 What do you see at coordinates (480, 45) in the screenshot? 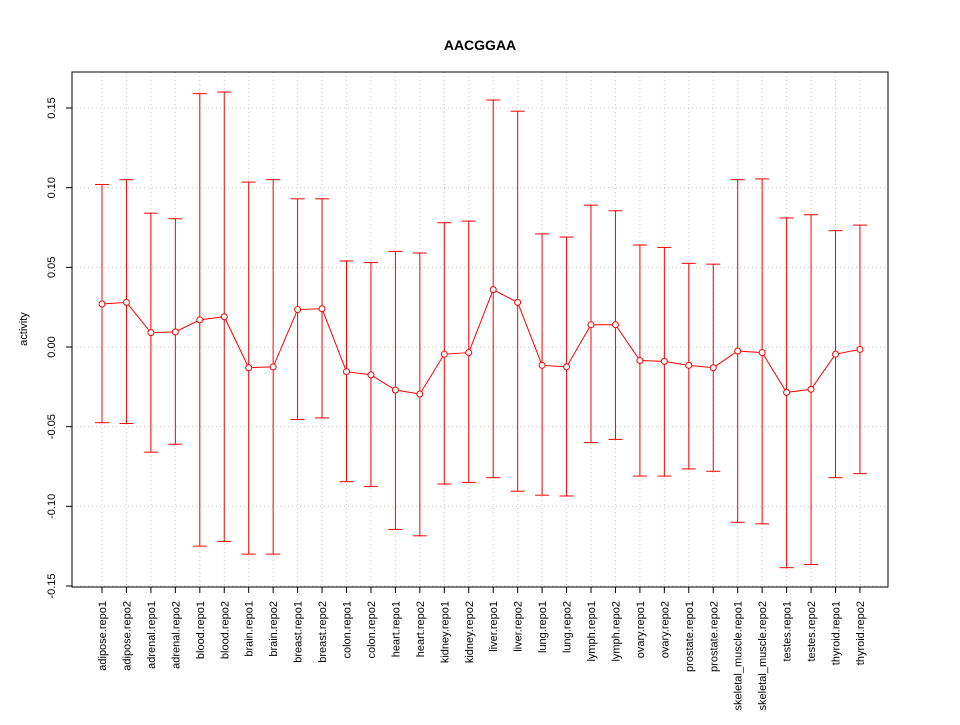
I see `chart-title: AACGGAA` at bounding box center [480, 45].